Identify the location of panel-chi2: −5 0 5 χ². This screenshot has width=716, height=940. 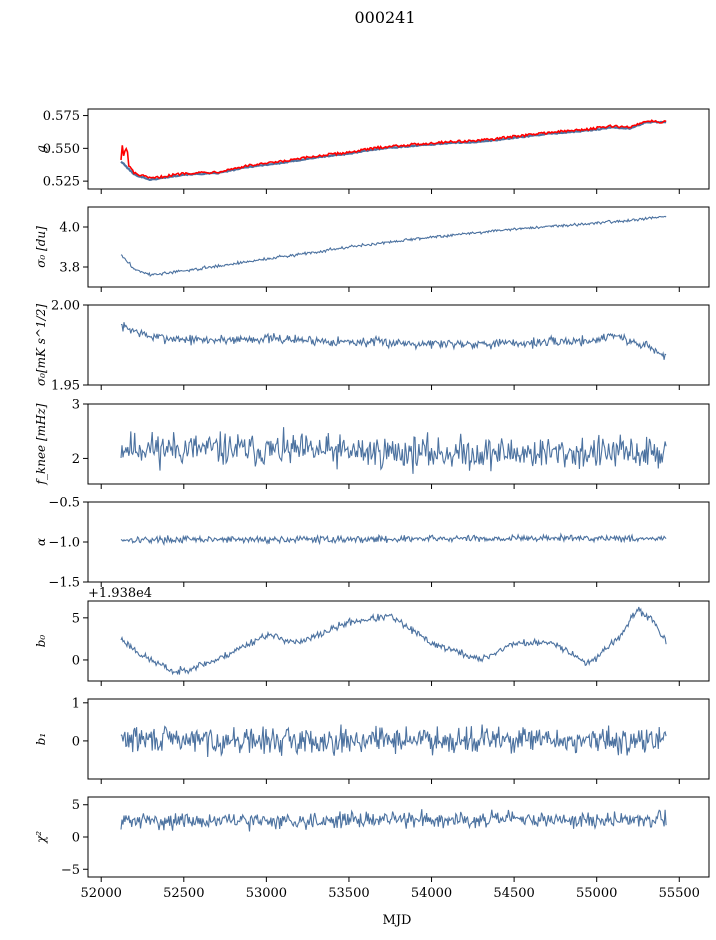
(372, 837).